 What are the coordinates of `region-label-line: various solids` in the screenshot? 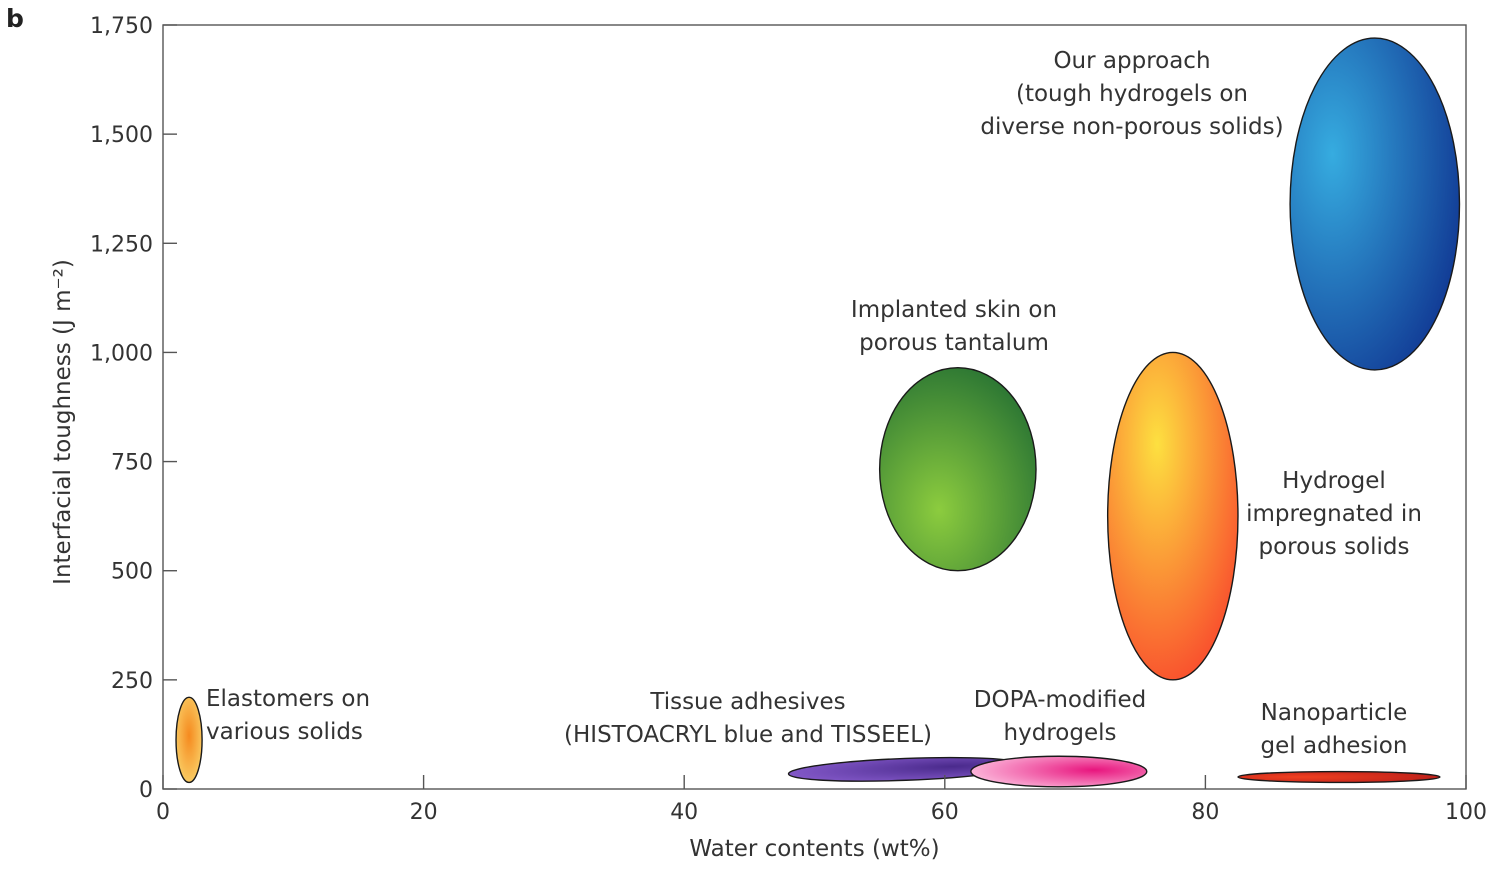 It's located at (284, 732).